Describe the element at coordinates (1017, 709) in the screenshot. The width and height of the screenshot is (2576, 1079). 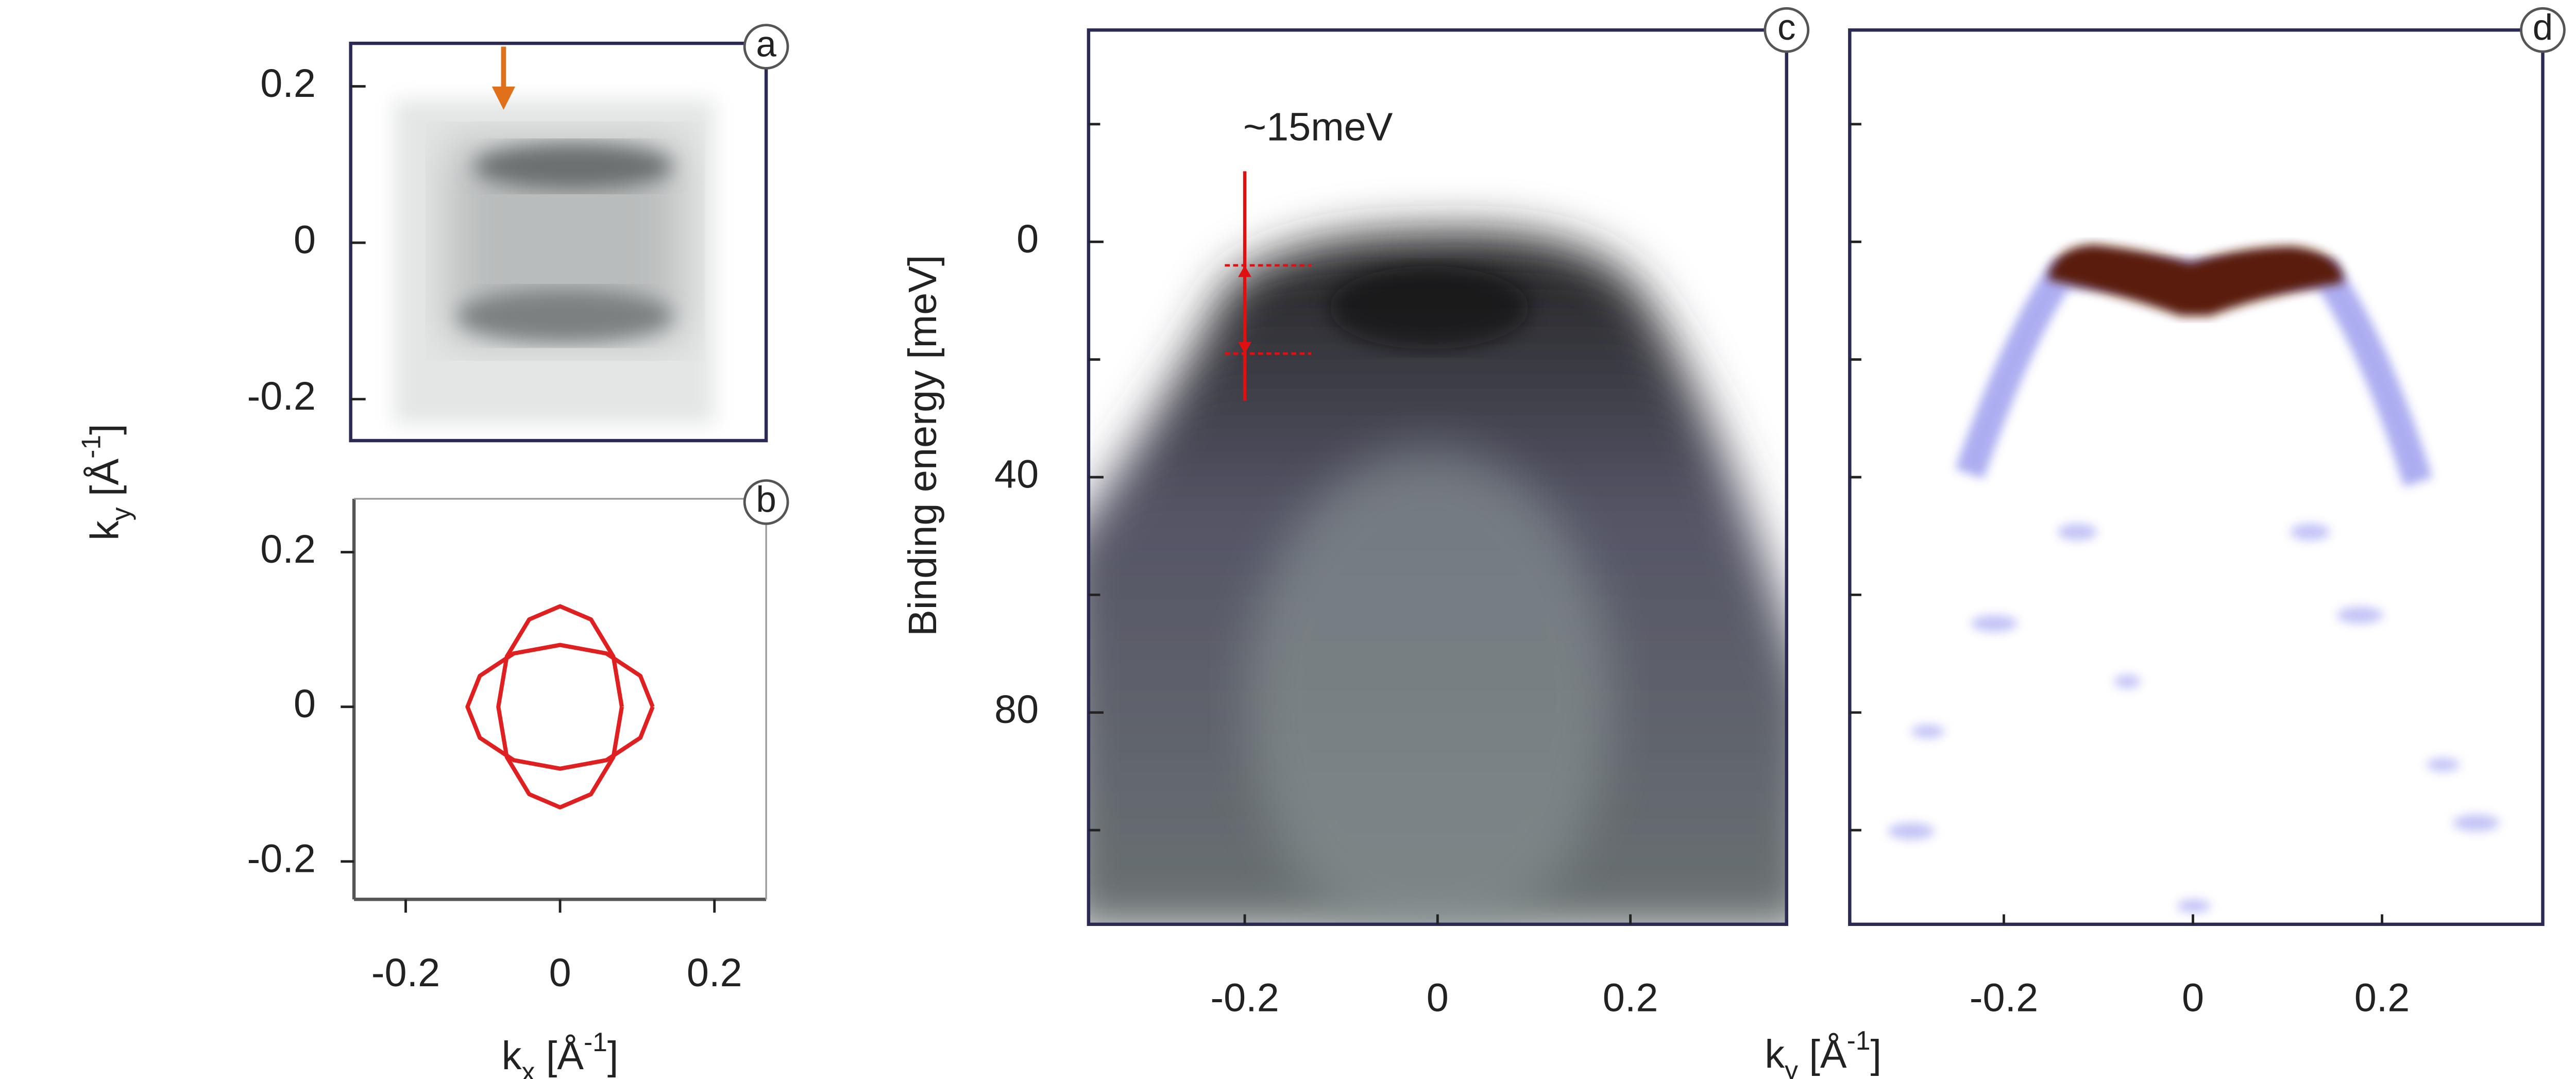
I see `y-tick-label: 80` at that location.